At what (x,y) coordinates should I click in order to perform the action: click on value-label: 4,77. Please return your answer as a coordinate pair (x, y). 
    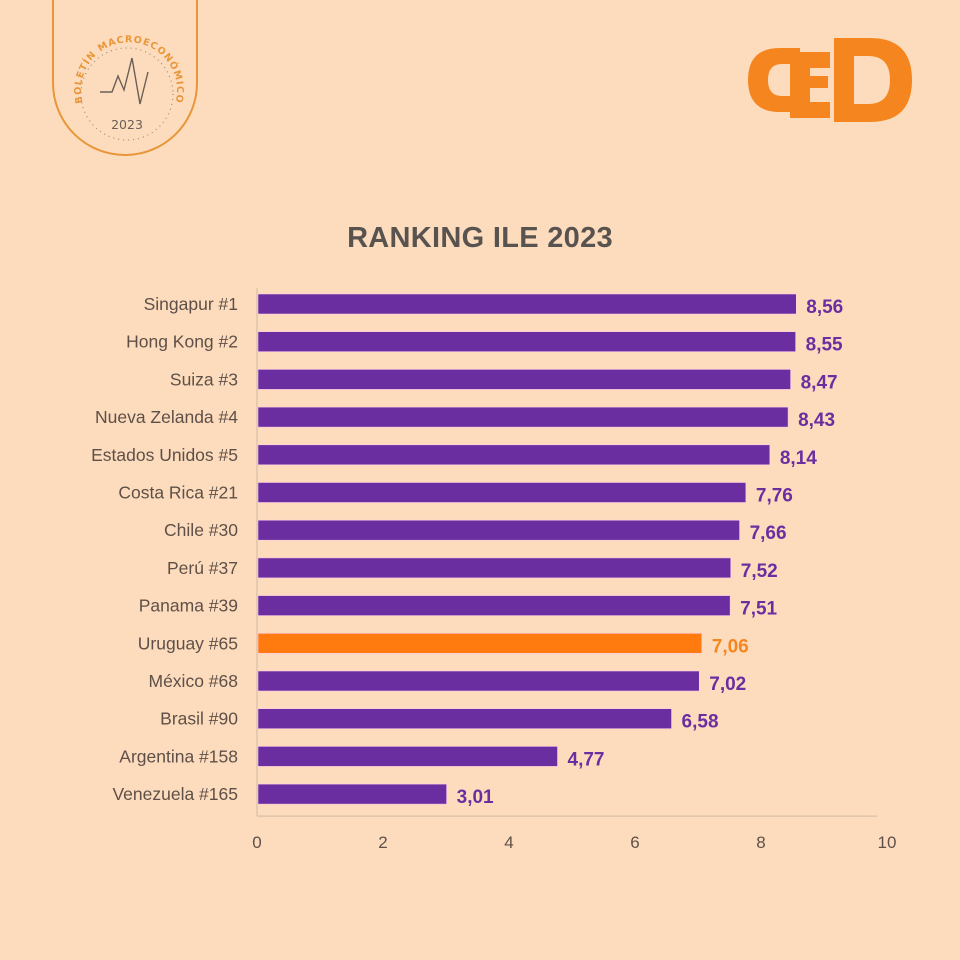
    Looking at the image, I should click on (586, 759).